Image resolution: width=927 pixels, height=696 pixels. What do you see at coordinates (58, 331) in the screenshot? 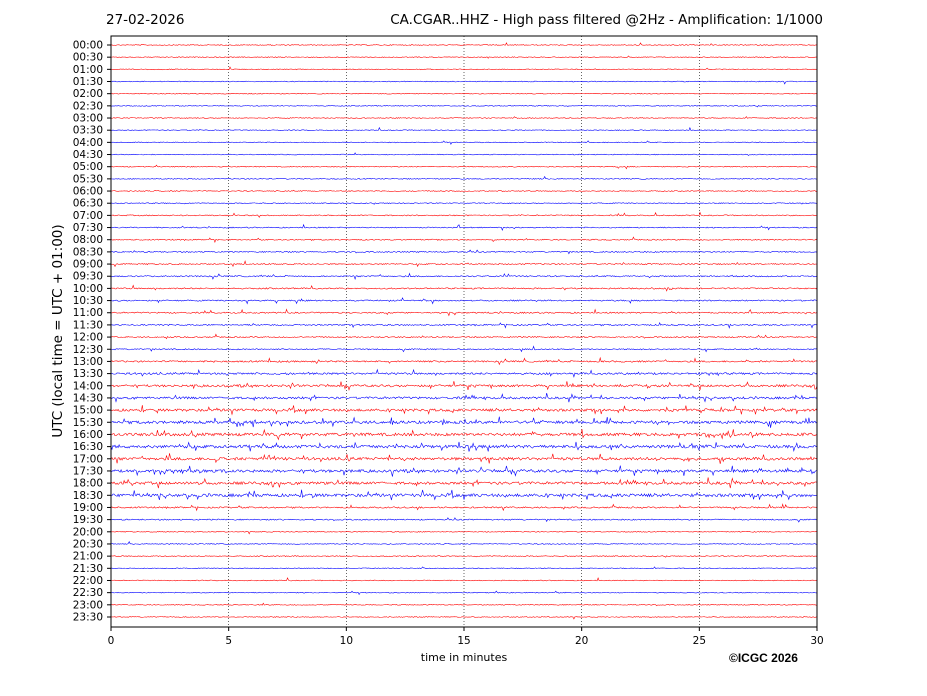
I see `y-axis-label: UTC (local time = UTC + 01:00)` at bounding box center [58, 331].